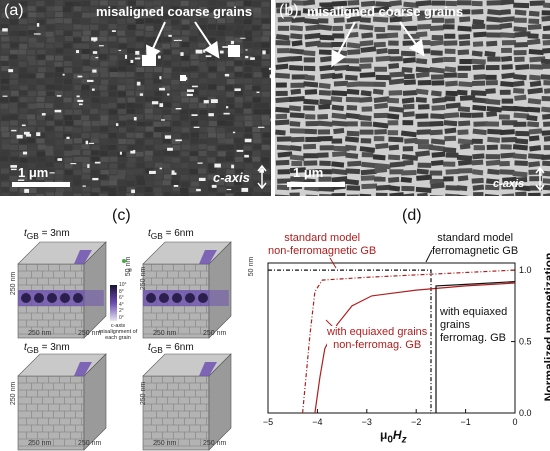  What do you see at coordinates (41, 184) in the screenshot?
I see `scale-bar-a` at bounding box center [41, 184].